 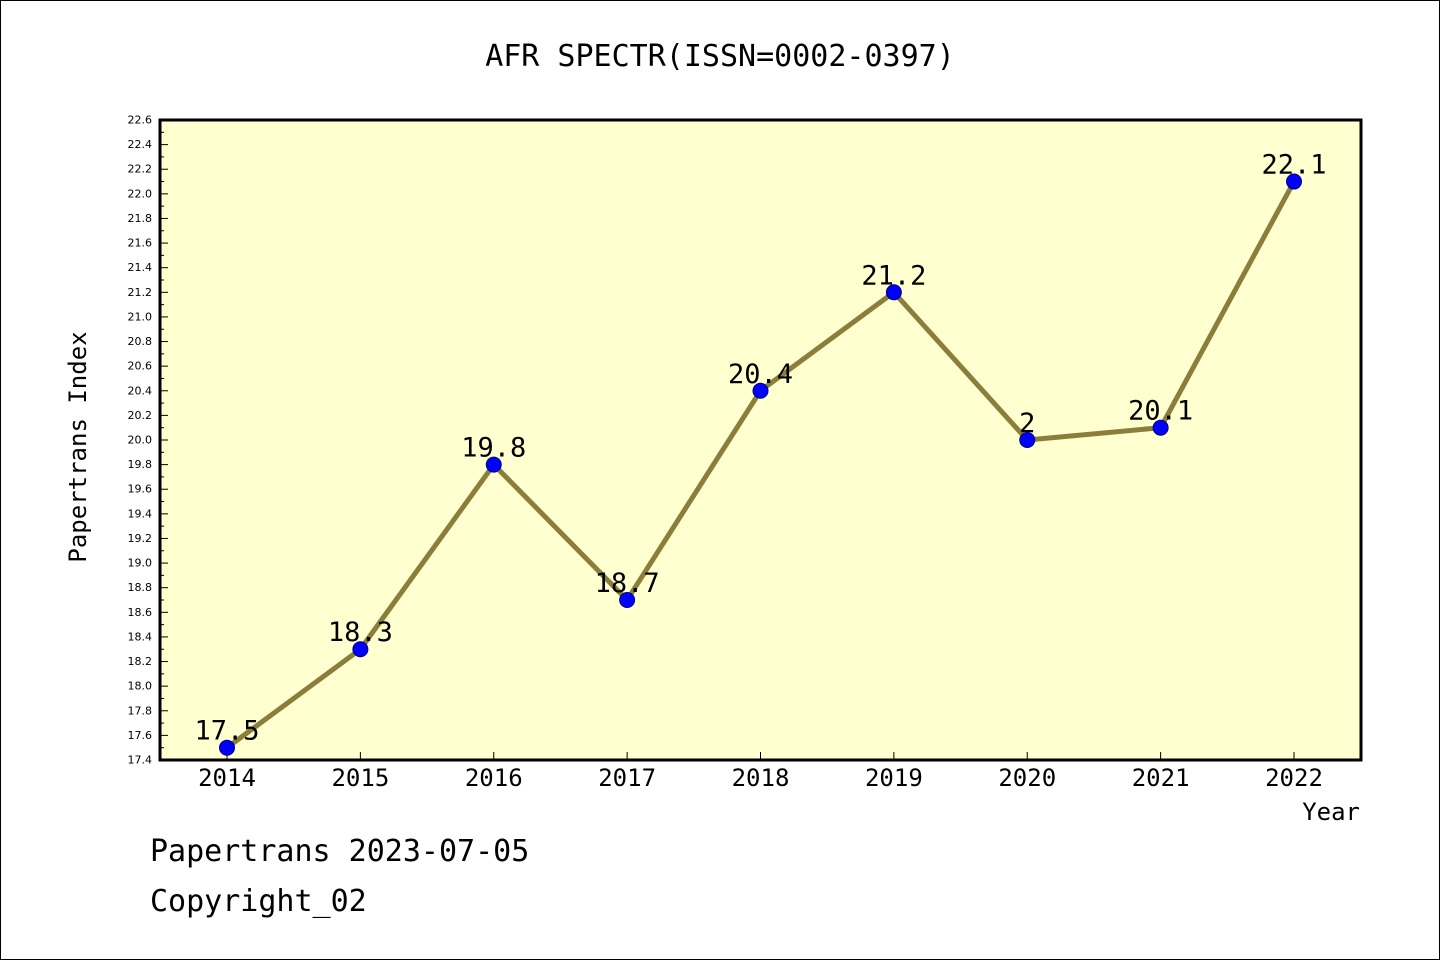 What do you see at coordinates (140, 316) in the screenshot?
I see `y-tick-label: 21.0` at bounding box center [140, 316].